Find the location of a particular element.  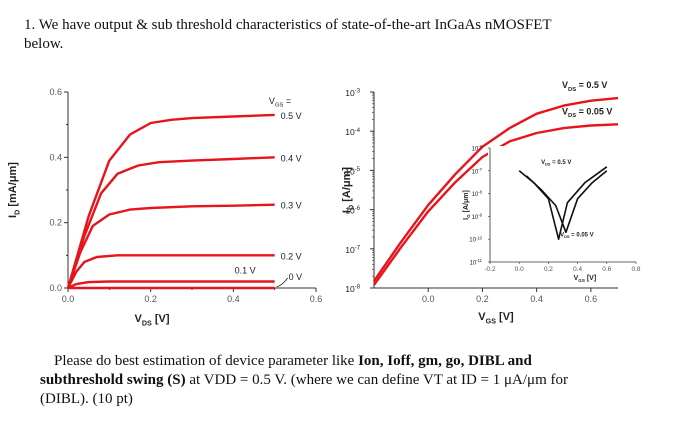

inset-y-axis-label: IG [A/μm] is located at coordinates (467, 205).